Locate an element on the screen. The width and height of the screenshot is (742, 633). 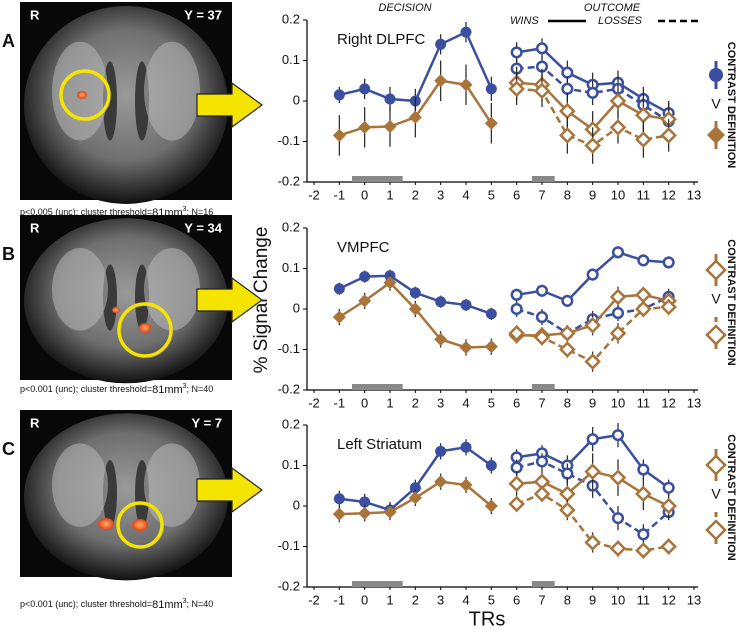
x-tick-label: 13 is located at coordinates (694, 599).